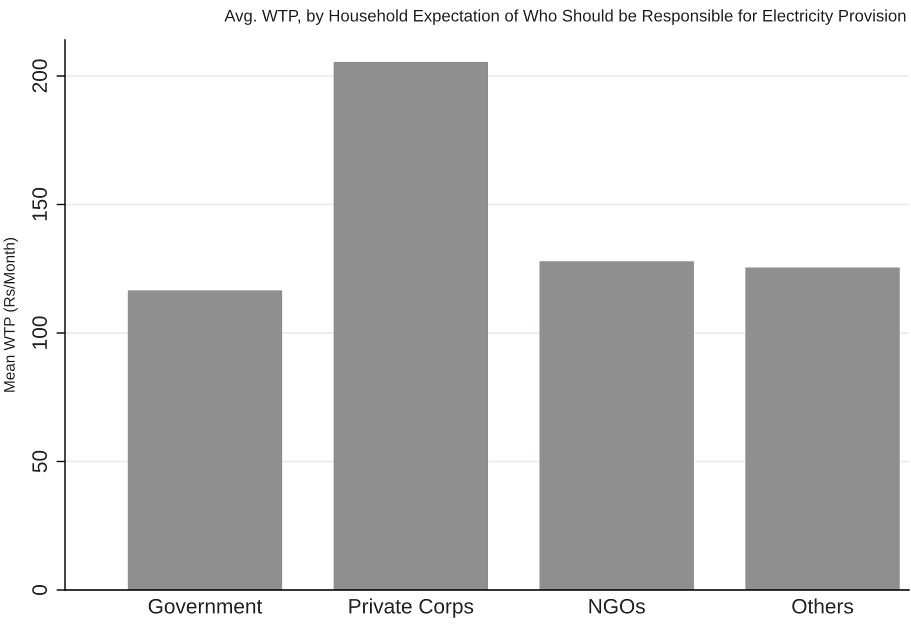 Image resolution: width=911 pixels, height=624 pixels. Describe the element at coordinates (205, 606) in the screenshot. I see `x-tick-label: Government` at that location.